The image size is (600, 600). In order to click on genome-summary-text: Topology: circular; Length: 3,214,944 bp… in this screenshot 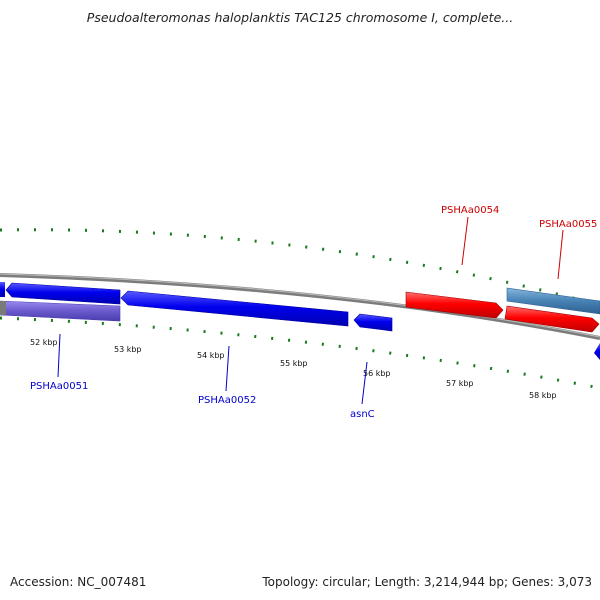, I will do `click(427, 582)`.